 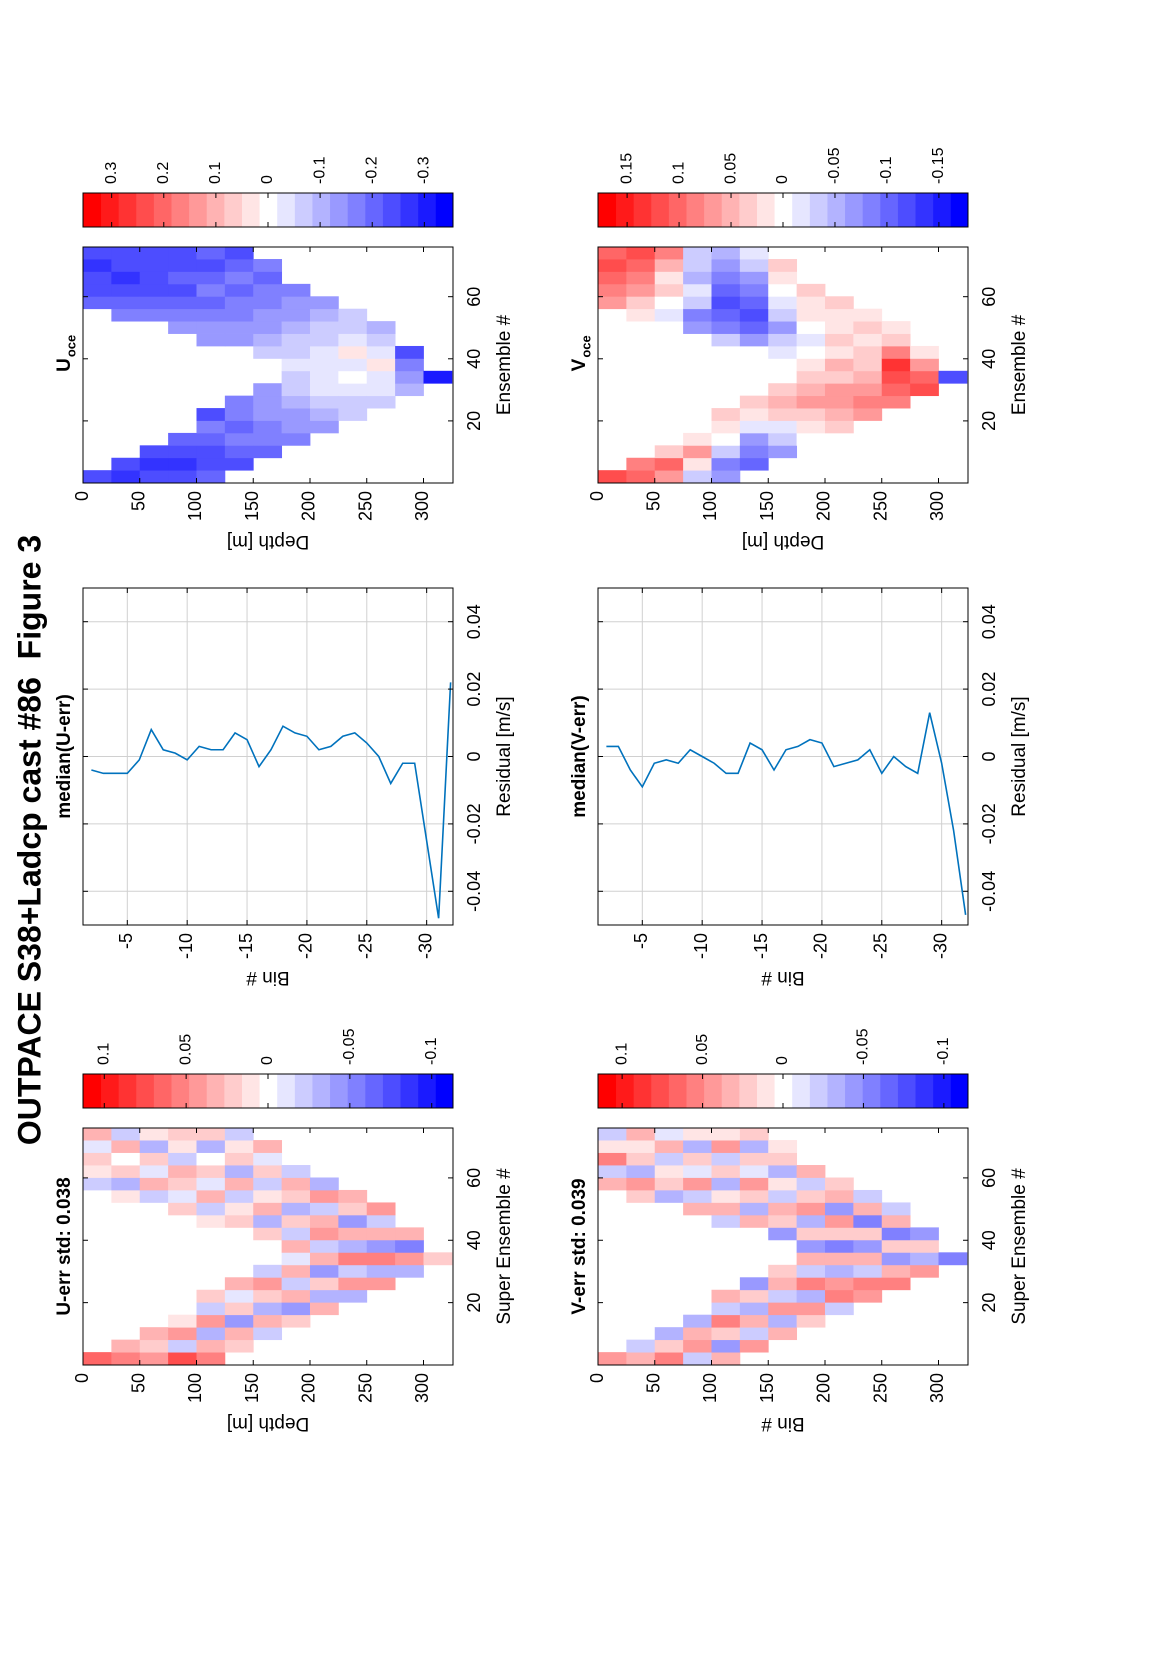 What do you see at coordinates (104, 1054) in the screenshot?
I see `colorbar-tick-label: 0.1` at bounding box center [104, 1054].